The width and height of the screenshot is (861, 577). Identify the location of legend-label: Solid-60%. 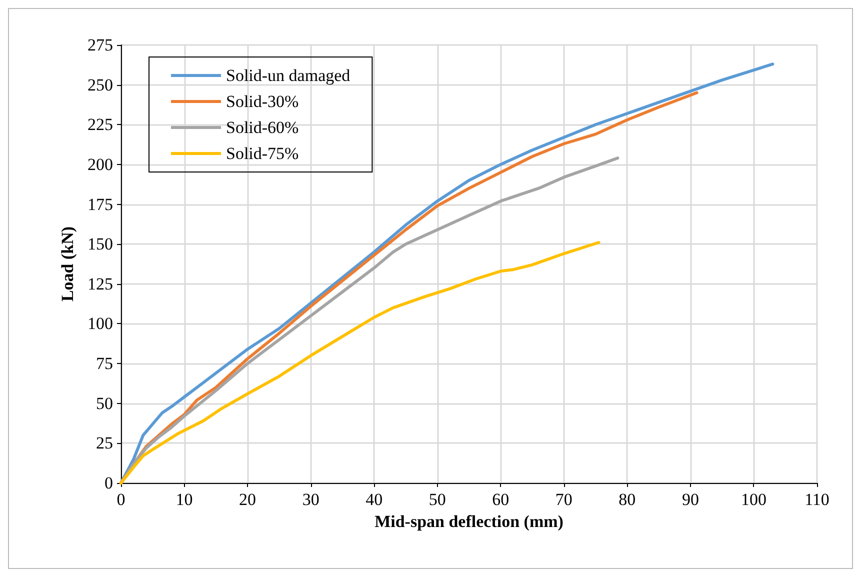
(262, 127).